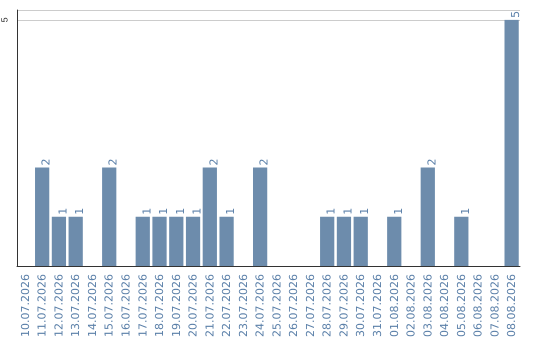  What do you see at coordinates (310, 306) in the screenshot?
I see `x-tick-label: 27.07.2026` at bounding box center [310, 306].